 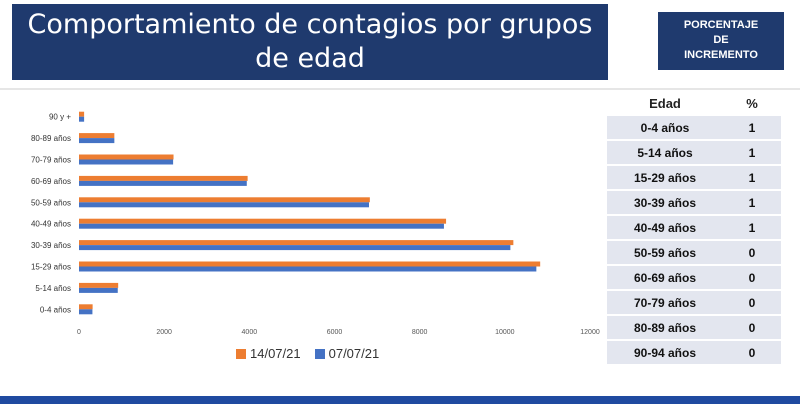 I want to click on x-tick-label: 10000, so click(x=505, y=332).